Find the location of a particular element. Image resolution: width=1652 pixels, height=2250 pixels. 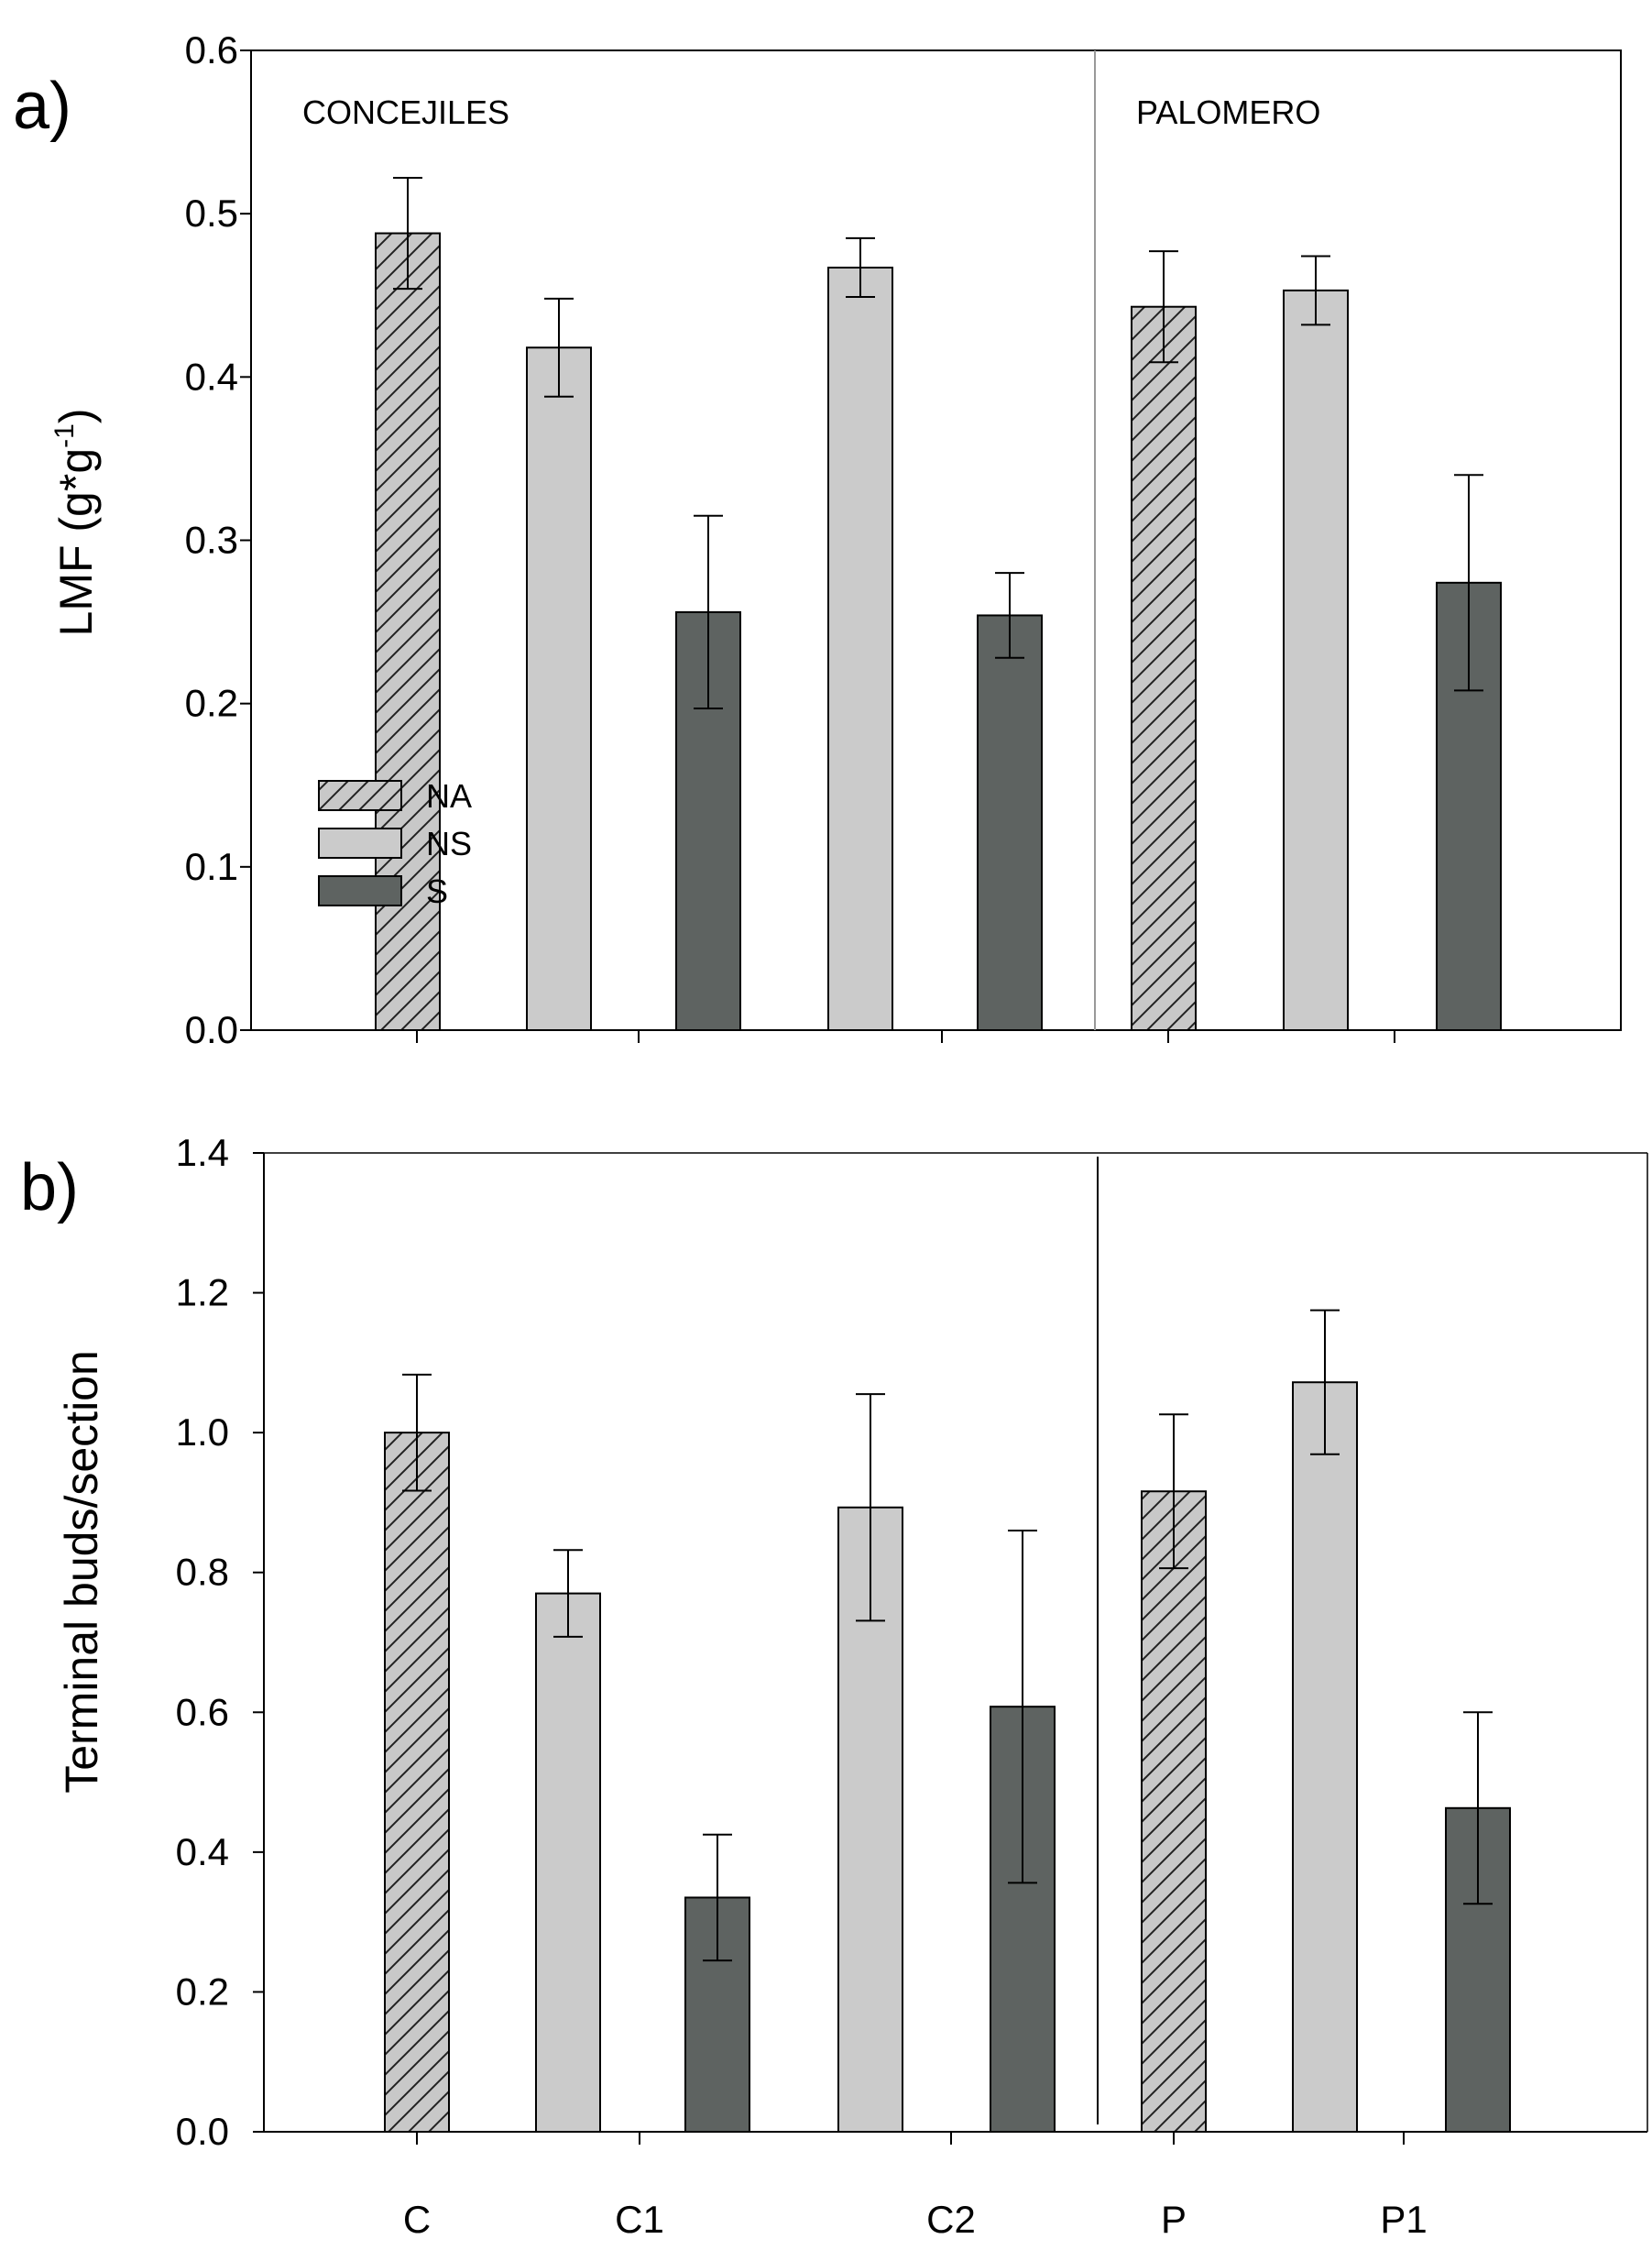

pb-error-bar-c2-ns is located at coordinates (870, 1508).